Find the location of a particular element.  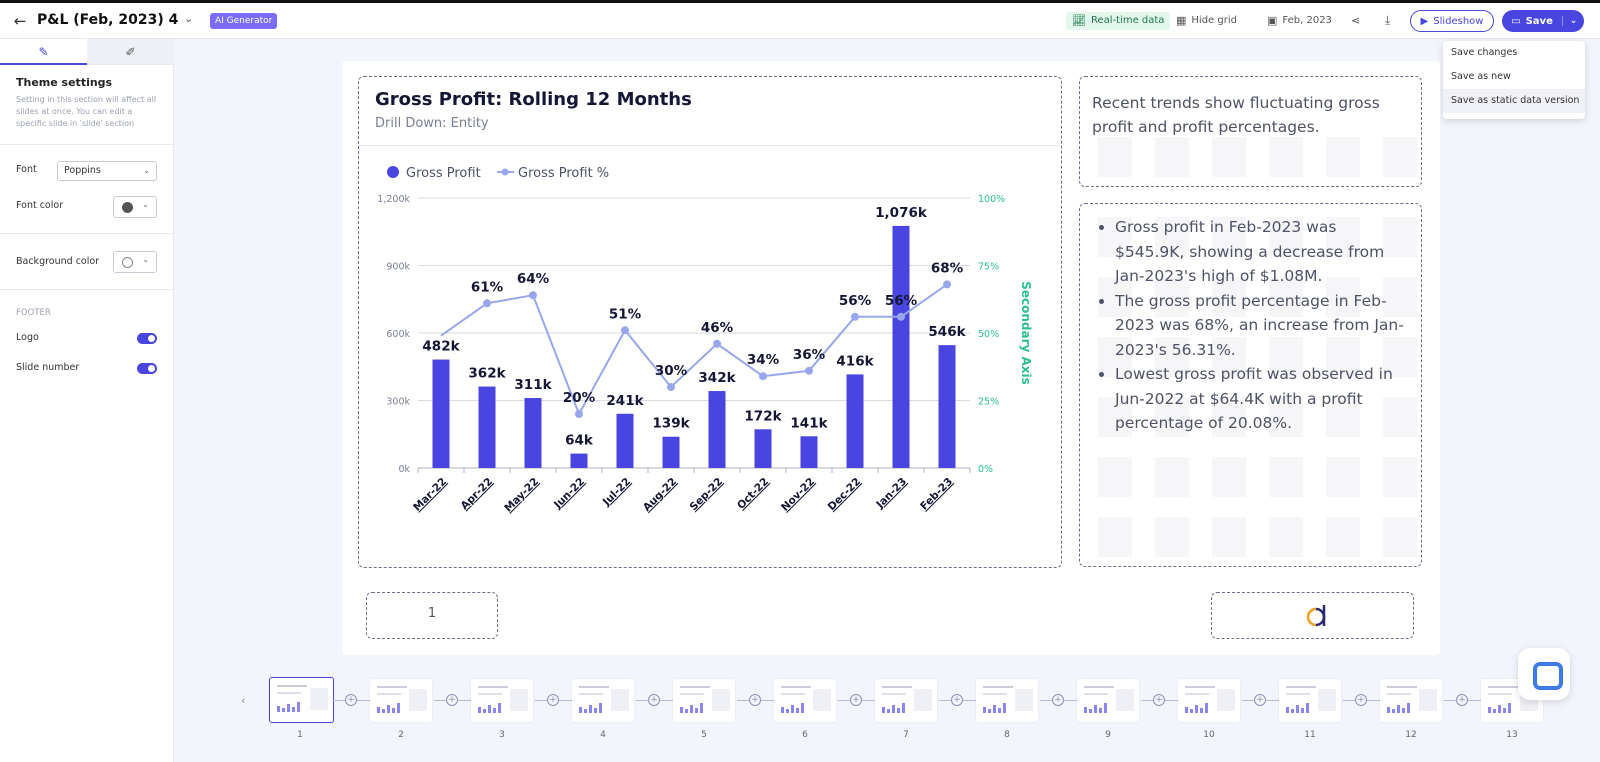

save-dropdown-chevron-icon: ⌄ is located at coordinates (1573, 21).